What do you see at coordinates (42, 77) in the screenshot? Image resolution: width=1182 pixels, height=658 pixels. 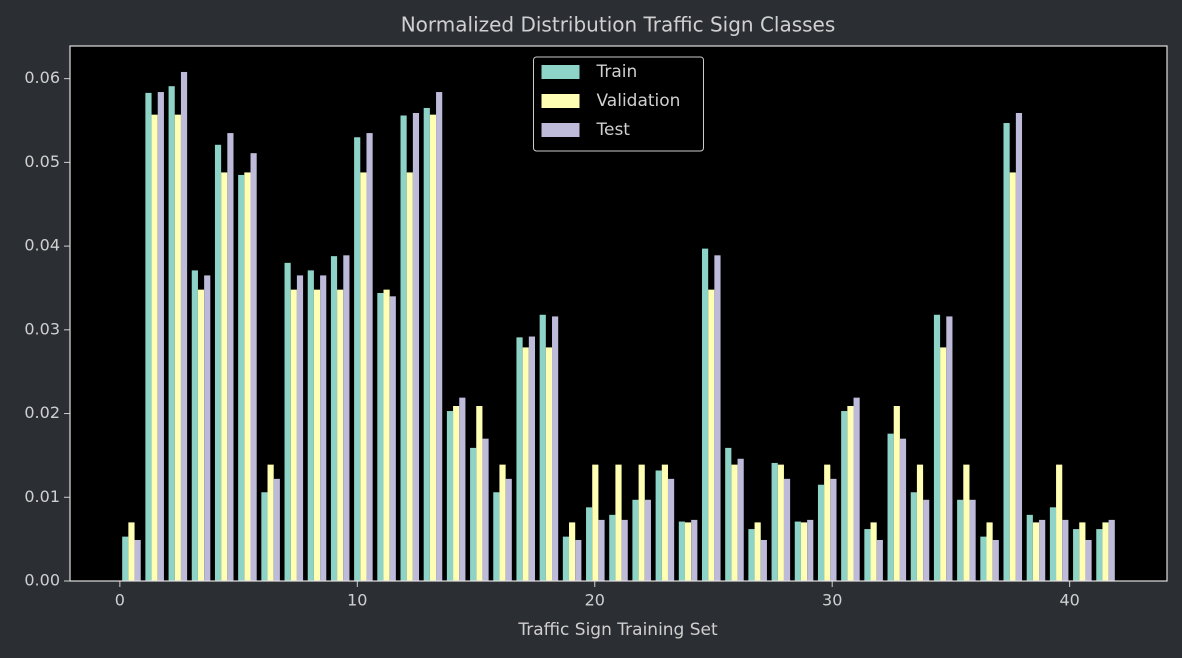 I see `y-tick-label: 0.06` at bounding box center [42, 77].